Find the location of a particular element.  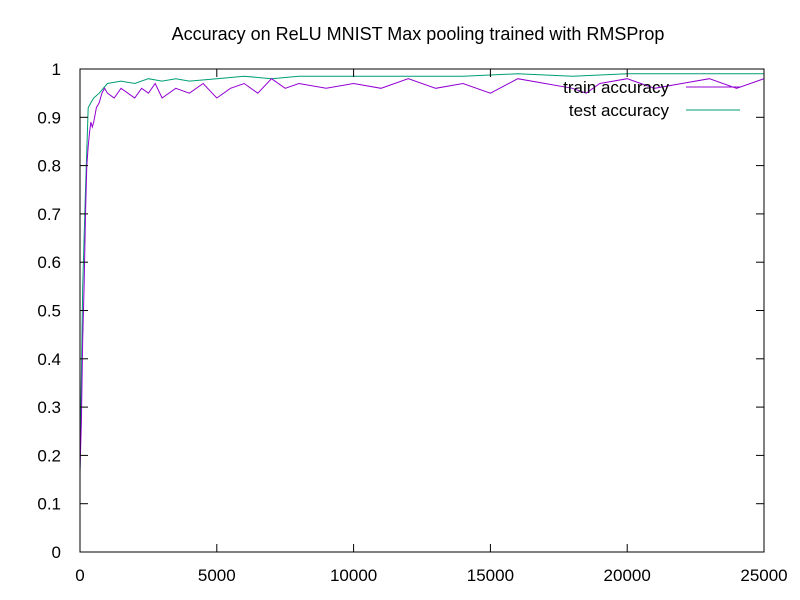

y-tick-label: 0.6 is located at coordinates (49, 262).